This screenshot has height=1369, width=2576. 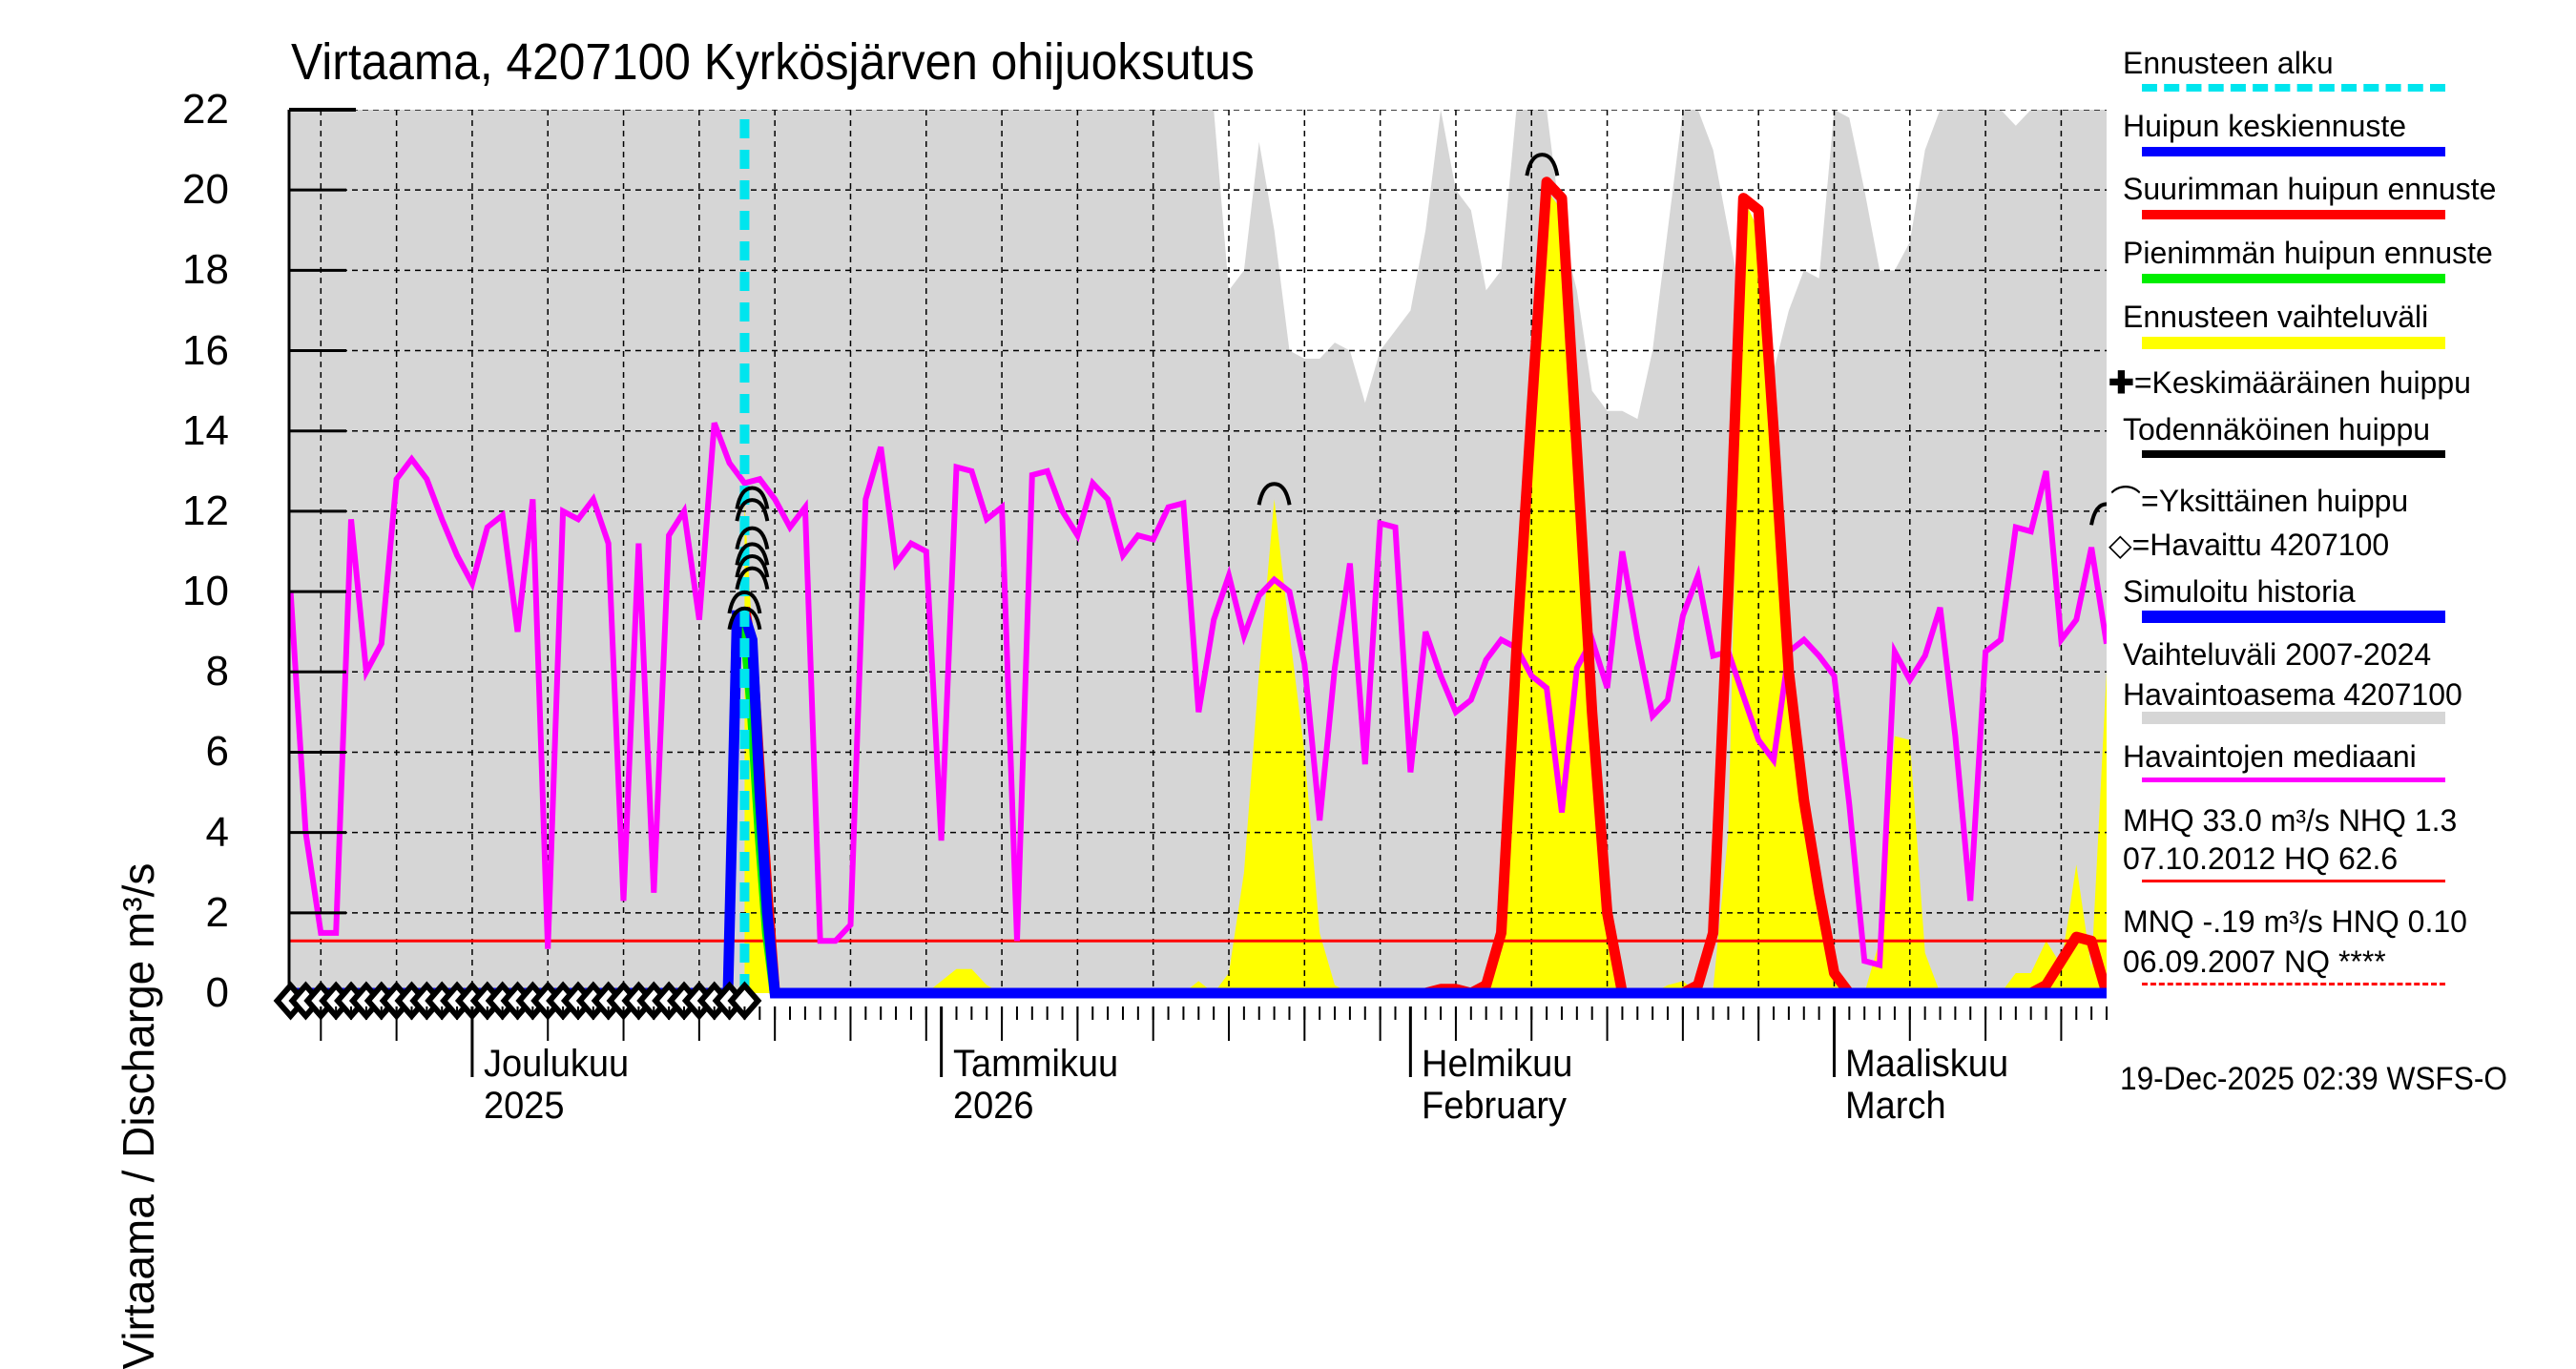 I want to click on diamond-icon: ◇, so click(x=2120, y=545).